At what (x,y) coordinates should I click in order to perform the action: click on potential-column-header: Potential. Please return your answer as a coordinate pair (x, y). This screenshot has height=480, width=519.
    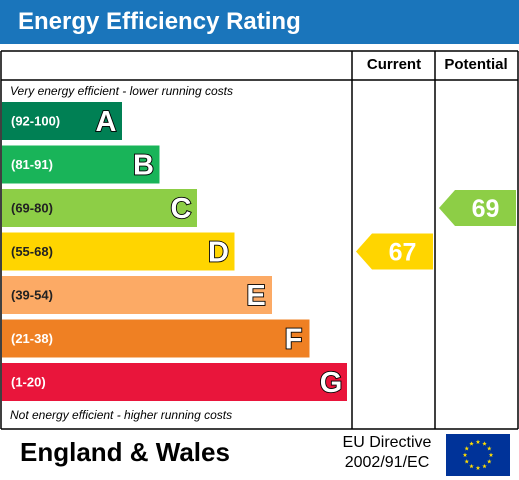
    Looking at the image, I should click on (475, 64).